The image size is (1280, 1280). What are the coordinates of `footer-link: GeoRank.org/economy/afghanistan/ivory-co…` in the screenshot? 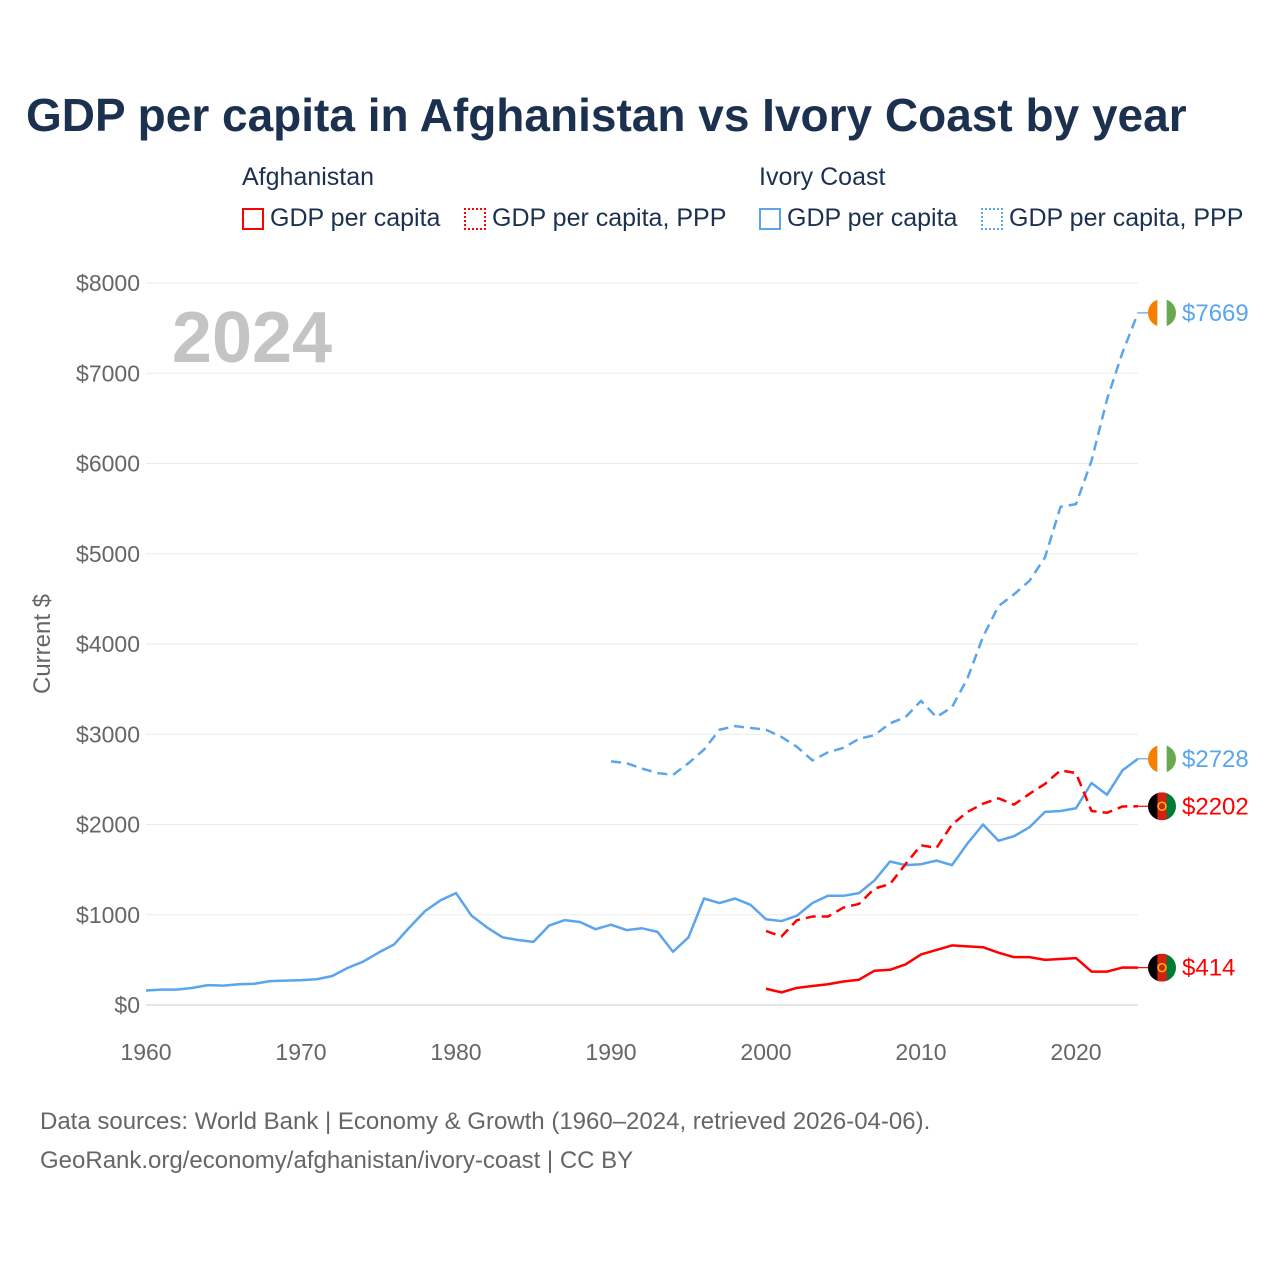 It's located at (337, 1160).